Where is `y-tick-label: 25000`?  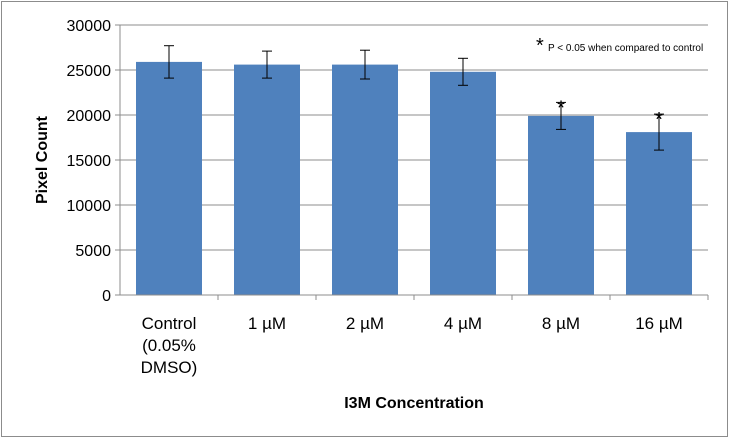 y-tick-label: 25000 is located at coordinates (89, 71).